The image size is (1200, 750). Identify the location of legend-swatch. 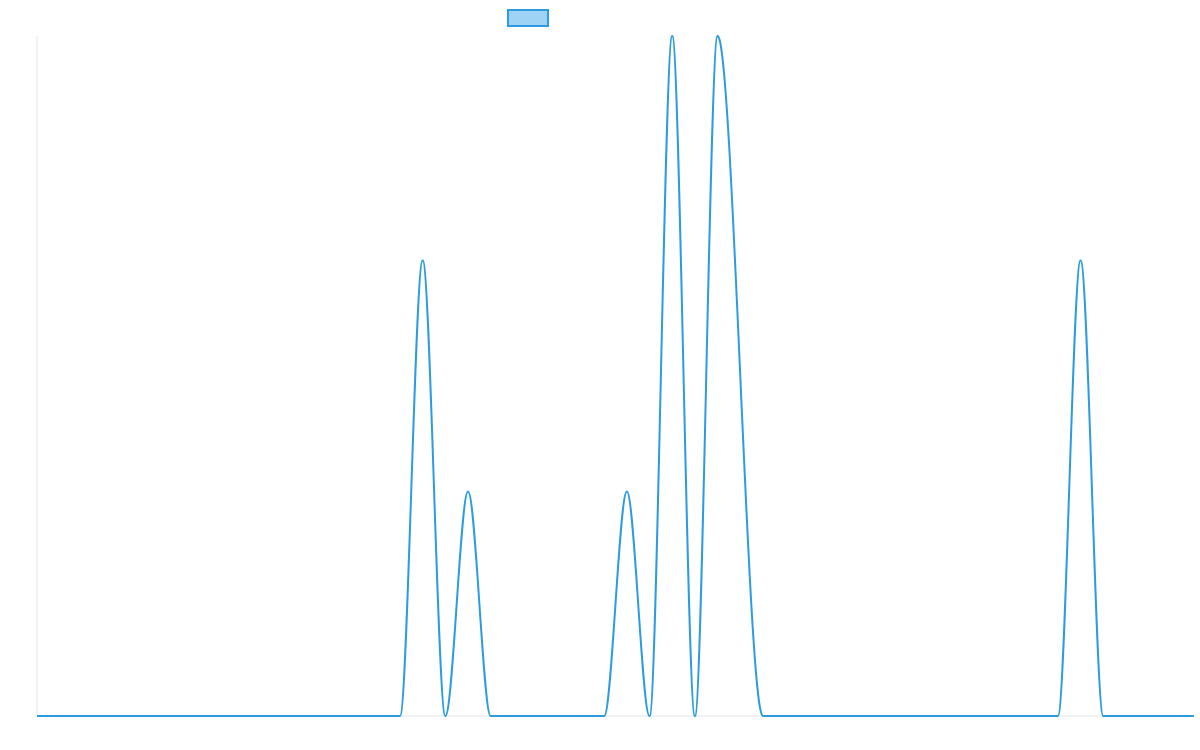
(528, 18).